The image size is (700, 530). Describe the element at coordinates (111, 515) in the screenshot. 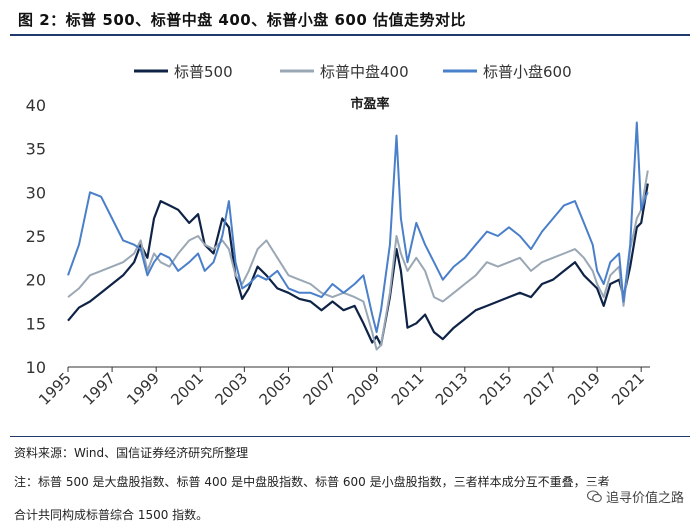

I see `footnote-line-2: 合计共同构成标普综合 1500 指数。` at that location.